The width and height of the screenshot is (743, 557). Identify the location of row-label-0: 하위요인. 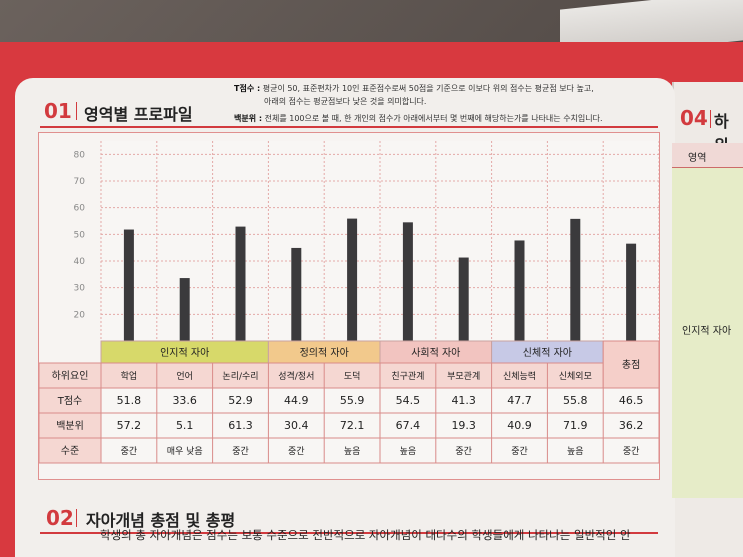
(70, 375).